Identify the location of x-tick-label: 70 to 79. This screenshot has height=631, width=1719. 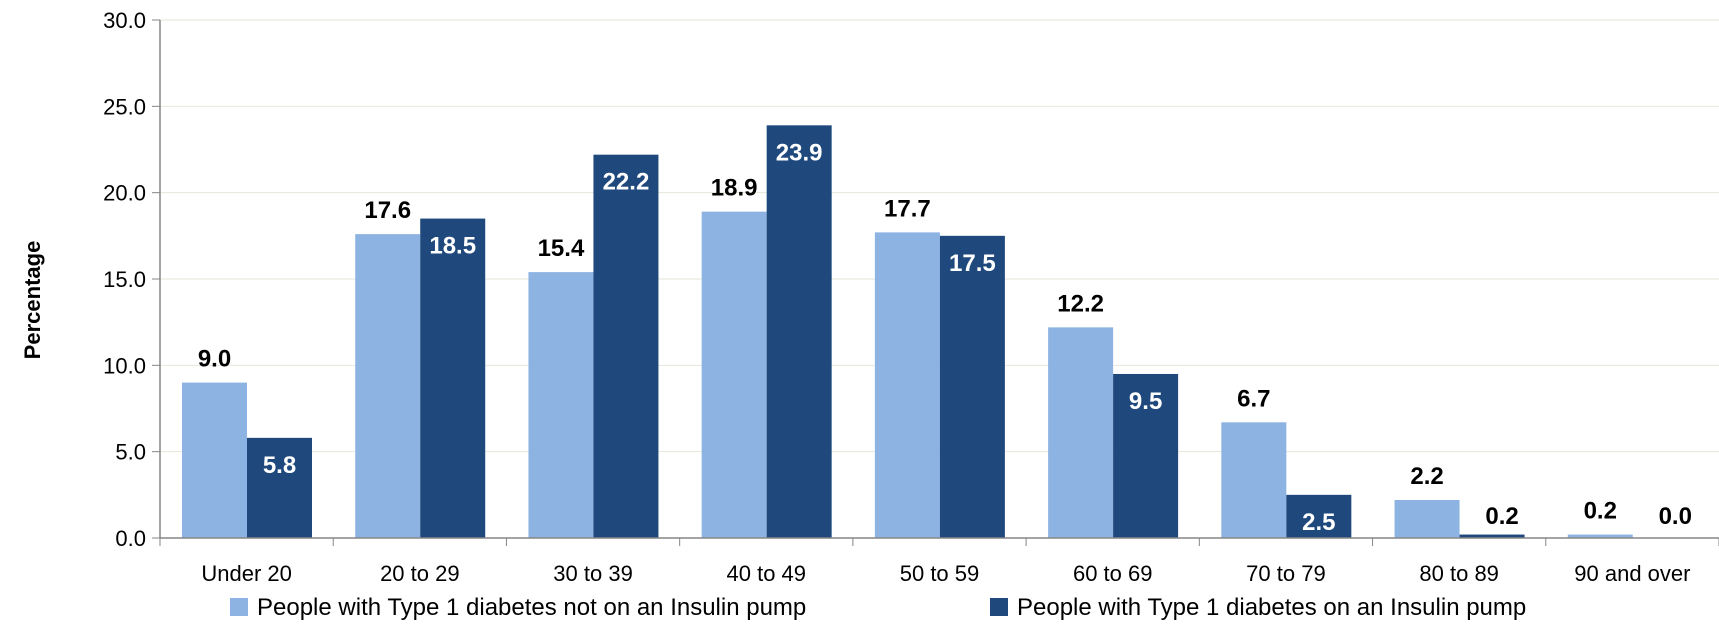
(1286, 573).